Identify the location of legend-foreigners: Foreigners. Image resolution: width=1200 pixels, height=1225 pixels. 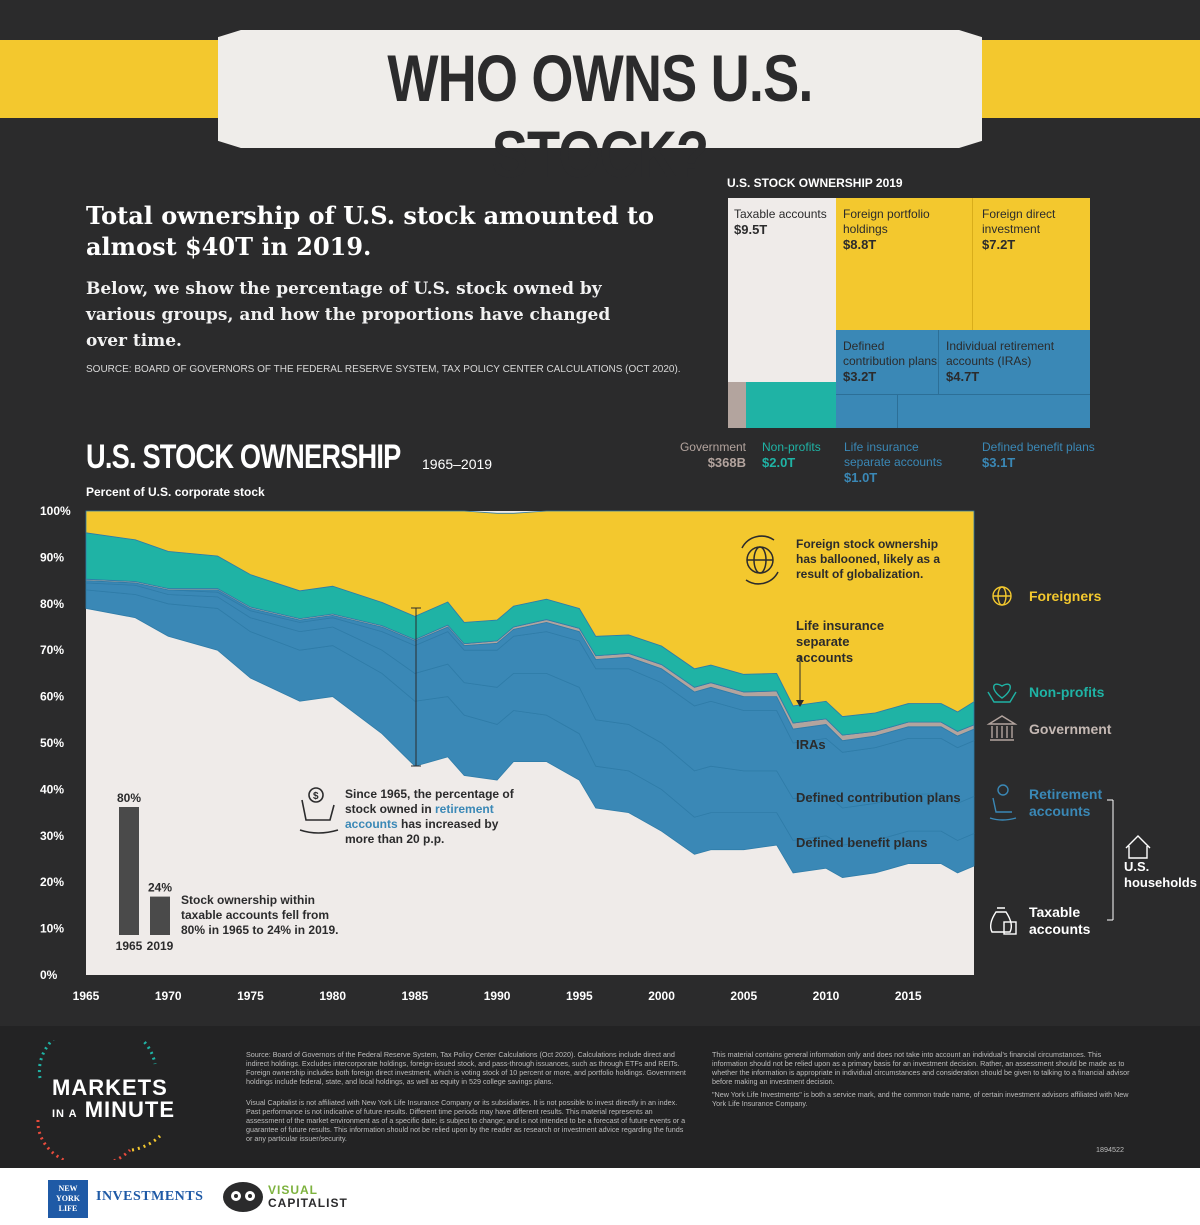
(1065, 596).